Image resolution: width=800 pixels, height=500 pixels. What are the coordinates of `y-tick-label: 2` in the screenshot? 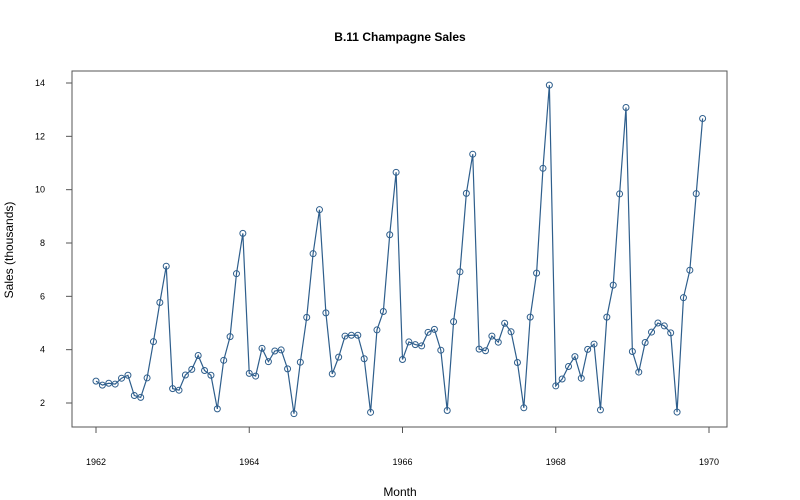 It's located at (42, 403).